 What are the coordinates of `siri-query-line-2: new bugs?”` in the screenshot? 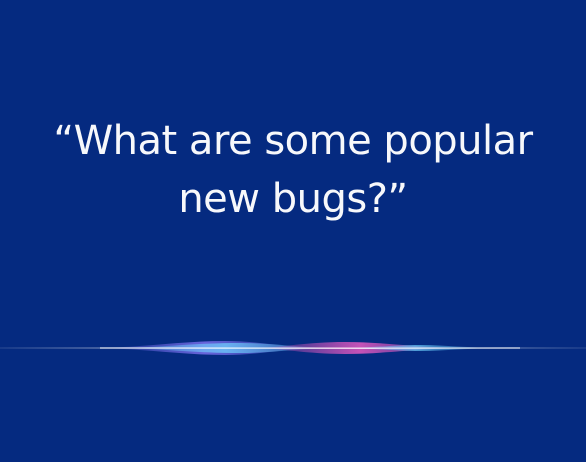 It's located at (293, 199).